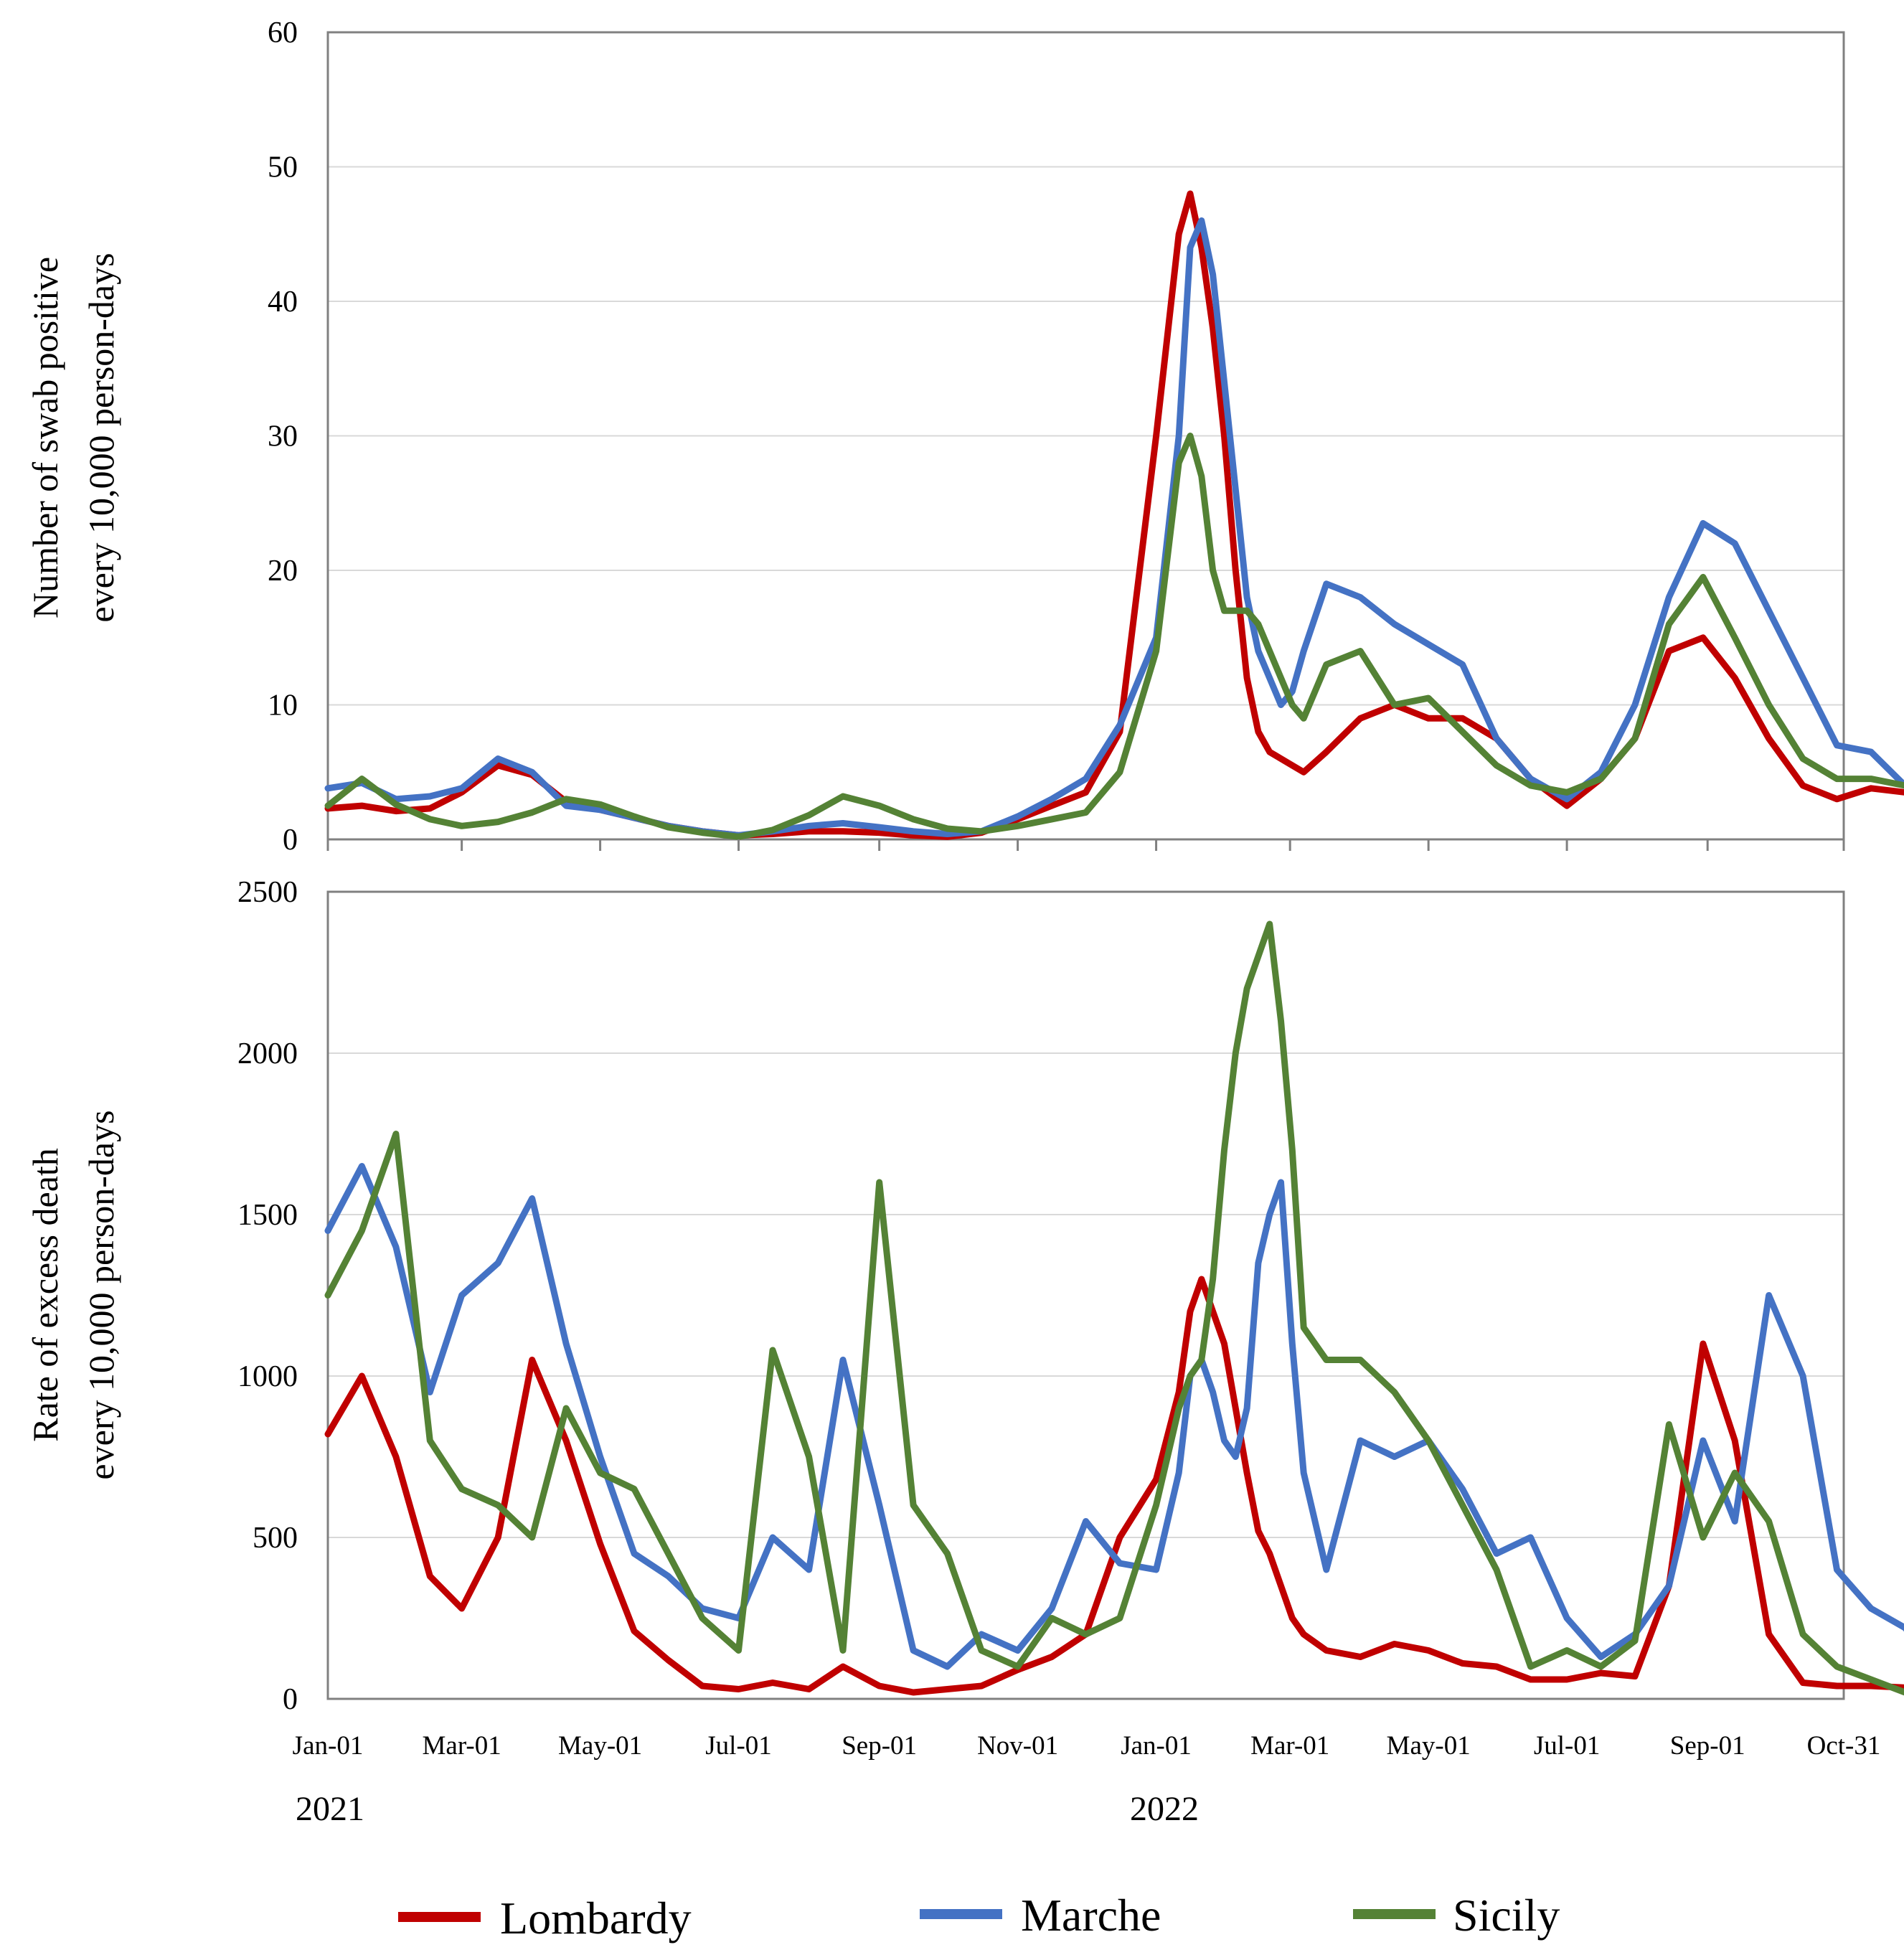 The height and width of the screenshot is (1960, 1904). I want to click on y-tick-label: 30, so click(283, 436).